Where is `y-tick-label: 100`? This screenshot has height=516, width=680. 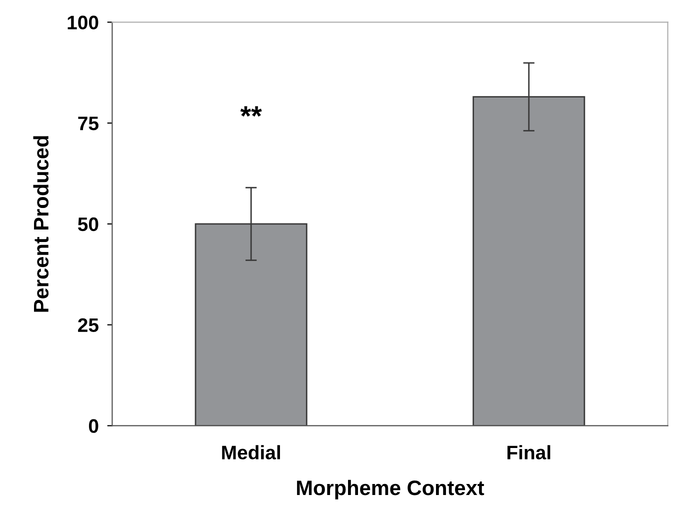 y-tick-label: 100 is located at coordinates (83, 23).